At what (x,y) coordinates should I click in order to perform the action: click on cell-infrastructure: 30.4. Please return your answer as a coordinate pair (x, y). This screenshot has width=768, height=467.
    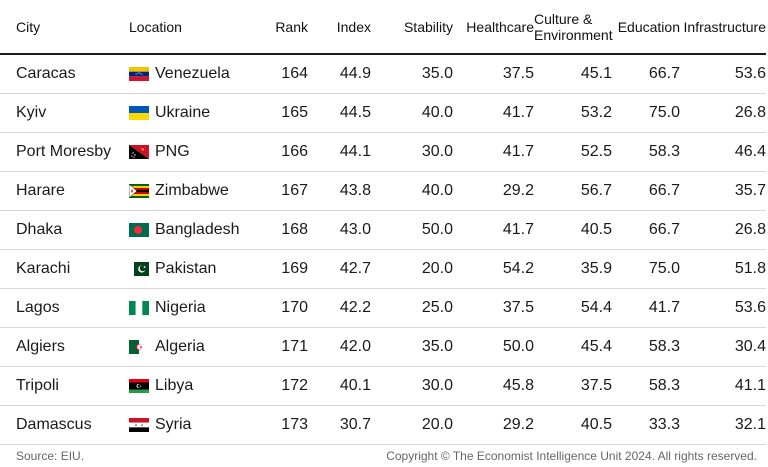
    Looking at the image, I should click on (750, 346).